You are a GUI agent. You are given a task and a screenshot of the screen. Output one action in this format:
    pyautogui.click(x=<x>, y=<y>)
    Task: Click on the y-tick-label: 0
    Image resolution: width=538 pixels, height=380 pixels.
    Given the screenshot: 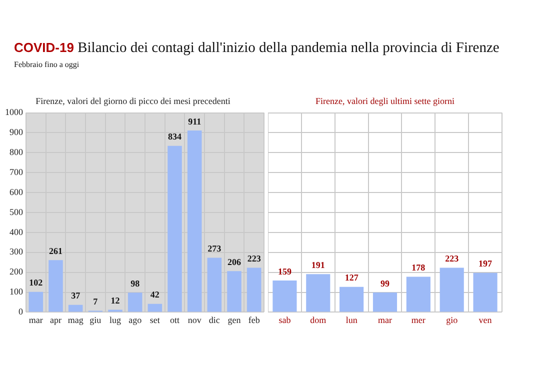 What is the action you would take?
    pyautogui.click(x=21, y=311)
    